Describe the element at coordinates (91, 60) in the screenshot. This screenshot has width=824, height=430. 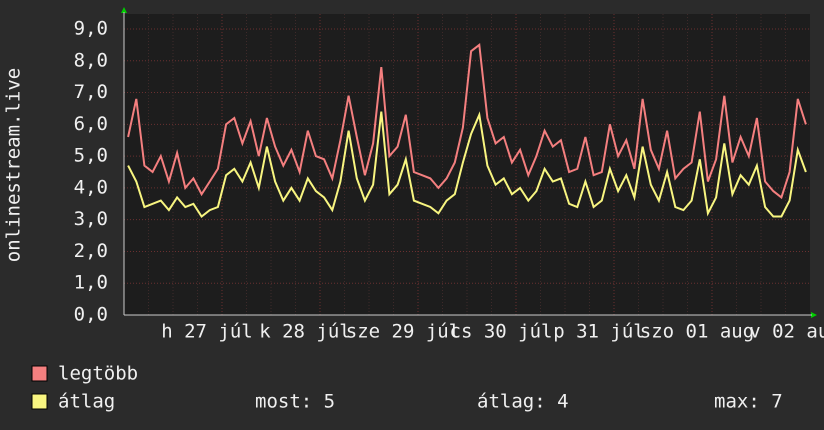
I see `y-tick-label: 8,0` at that location.